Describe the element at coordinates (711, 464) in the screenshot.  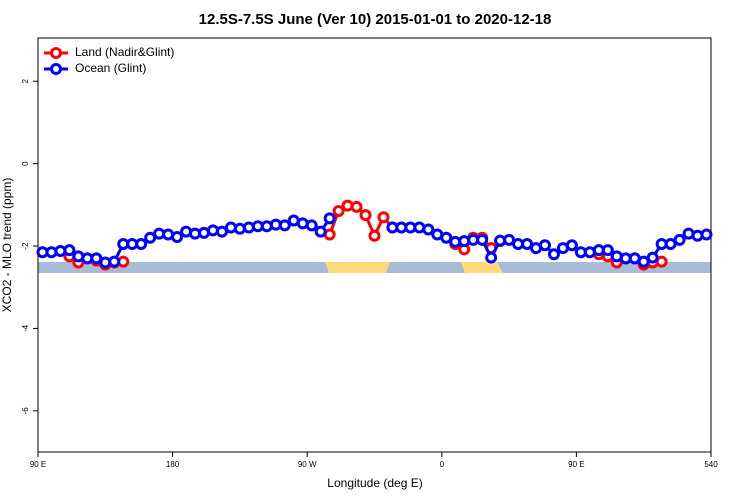
I see `x-tick-label: 540` at that location.